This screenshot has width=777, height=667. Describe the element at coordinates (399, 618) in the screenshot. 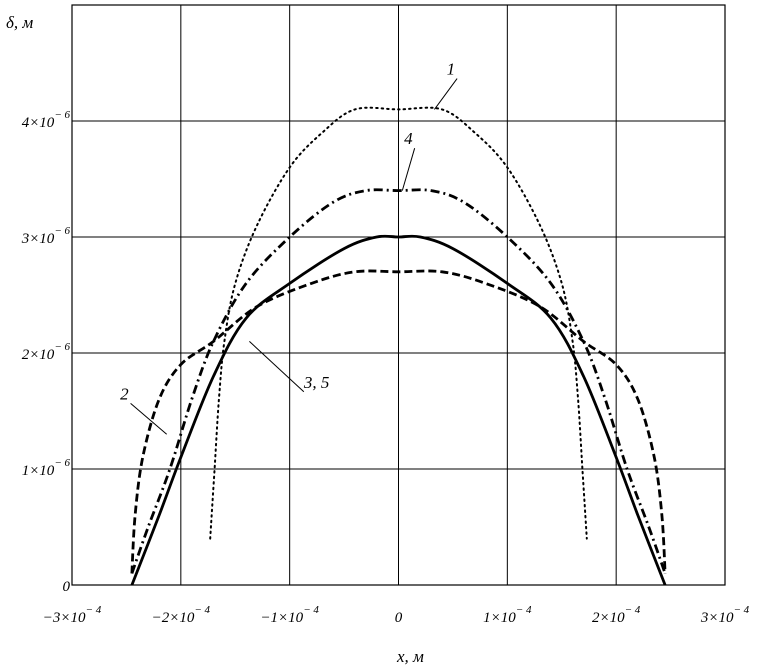

I see `x-tick-label-3: 0` at that location.